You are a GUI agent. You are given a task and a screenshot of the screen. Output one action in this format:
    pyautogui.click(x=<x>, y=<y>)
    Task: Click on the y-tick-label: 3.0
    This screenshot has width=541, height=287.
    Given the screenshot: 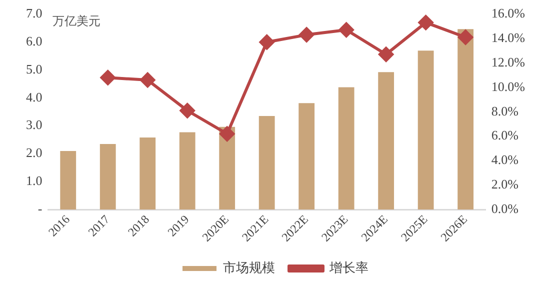 What is the action you would take?
    pyautogui.click(x=34, y=124)
    